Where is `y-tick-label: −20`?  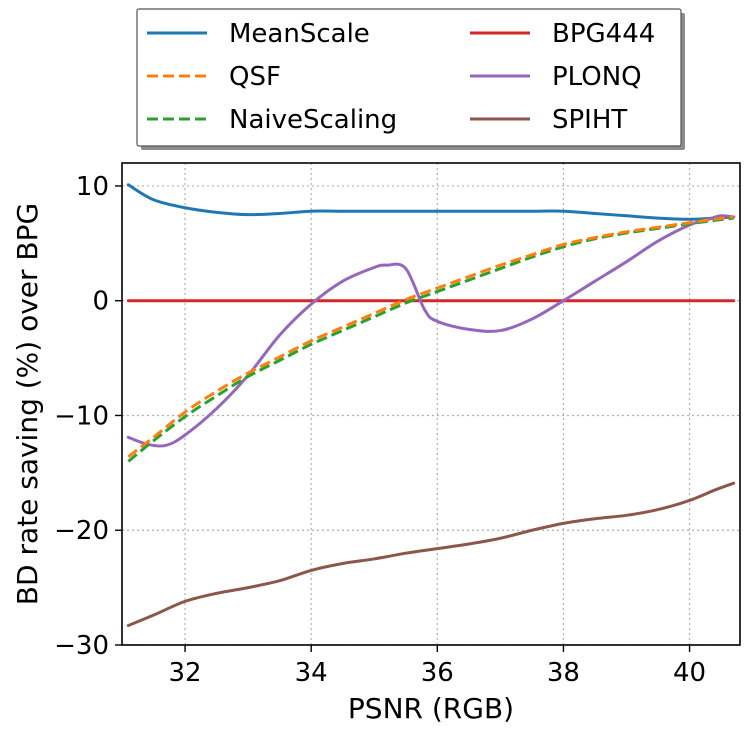 y-tick-label: −20 is located at coordinates (81, 531).